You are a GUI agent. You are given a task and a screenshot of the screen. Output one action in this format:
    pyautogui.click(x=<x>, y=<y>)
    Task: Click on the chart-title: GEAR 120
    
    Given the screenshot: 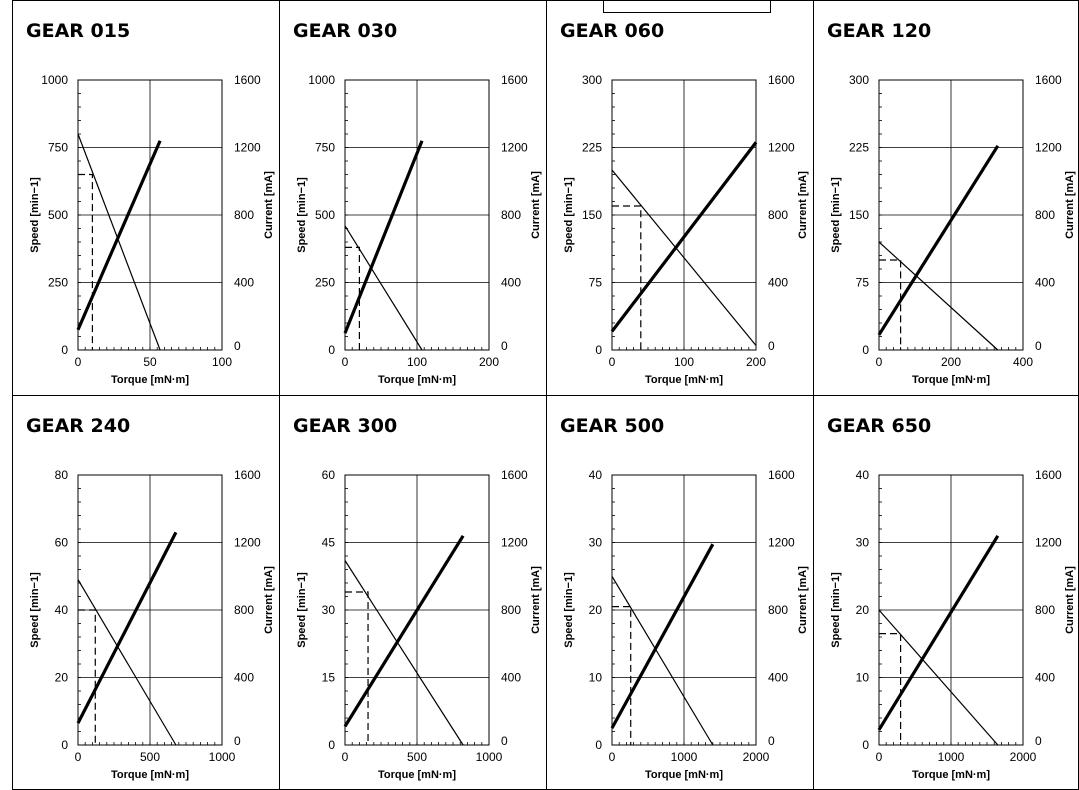 What is the action you would take?
    pyautogui.click(x=879, y=31)
    